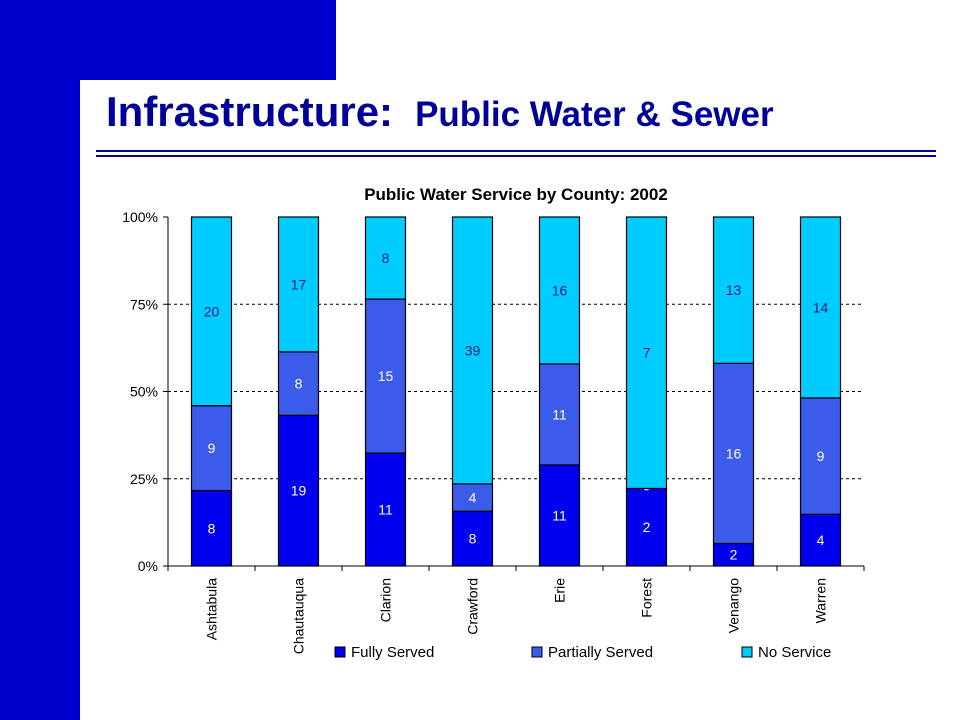 The width and height of the screenshot is (960, 720). What do you see at coordinates (794, 652) in the screenshot?
I see `legend-label: No Service` at bounding box center [794, 652].